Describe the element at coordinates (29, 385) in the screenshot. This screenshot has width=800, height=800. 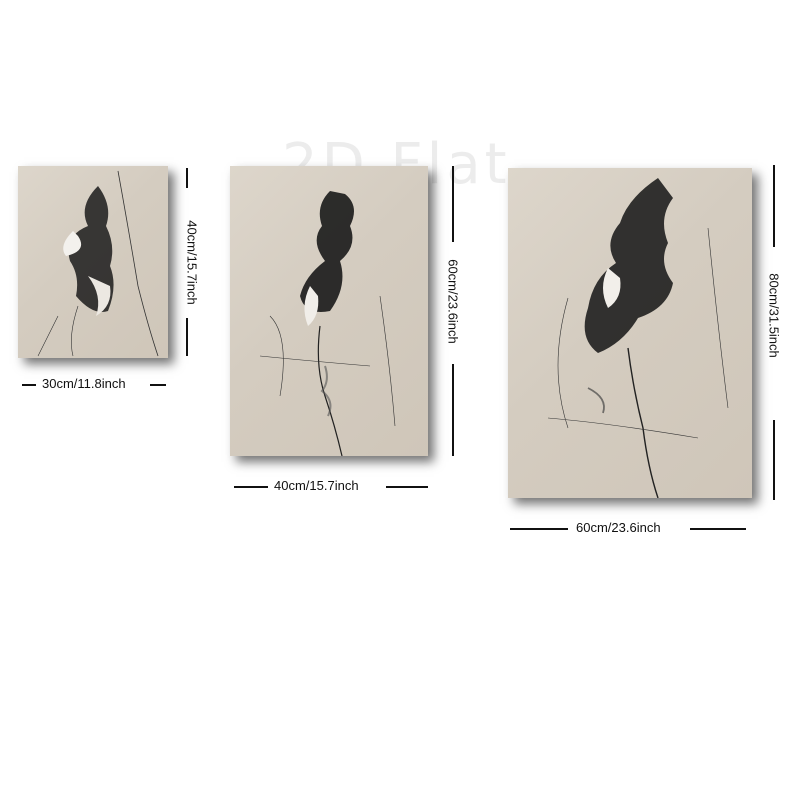
I see `width-dimension-line-small-left` at that location.